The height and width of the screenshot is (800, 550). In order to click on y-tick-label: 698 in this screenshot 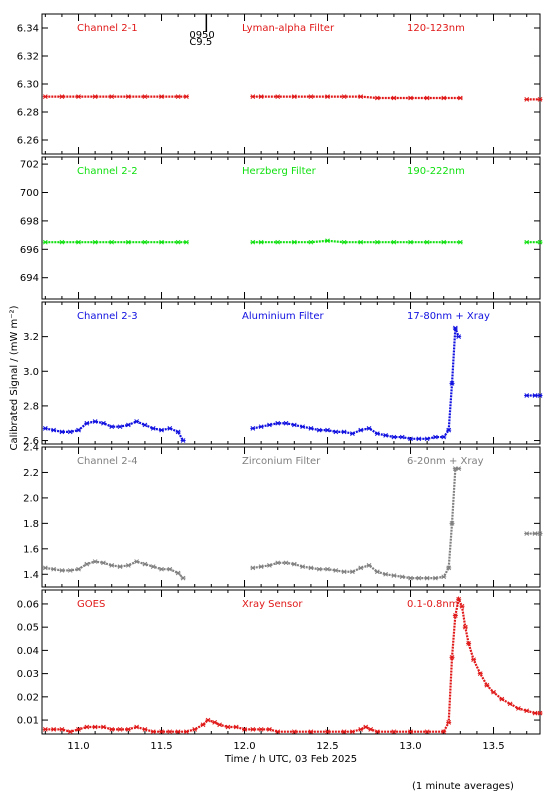, I will do `click(29, 221)`.